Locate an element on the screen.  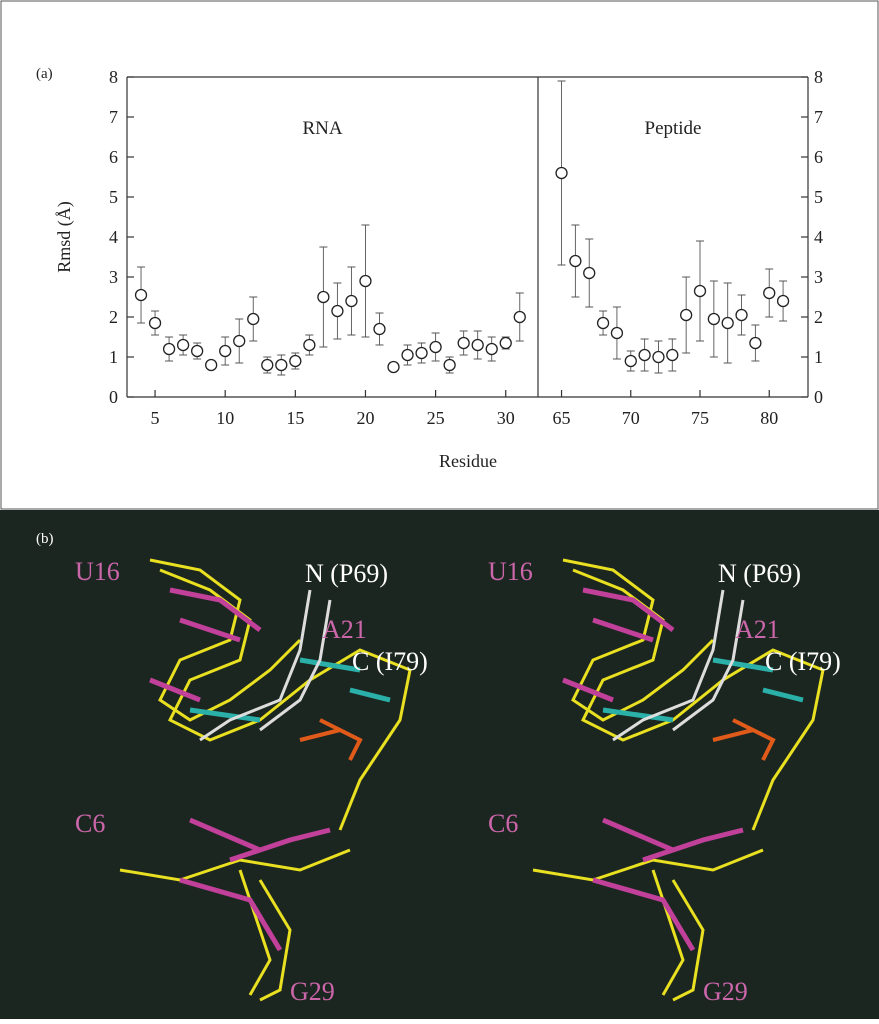
y-axis-label: Rmsd (Å) is located at coordinates (64, 237).